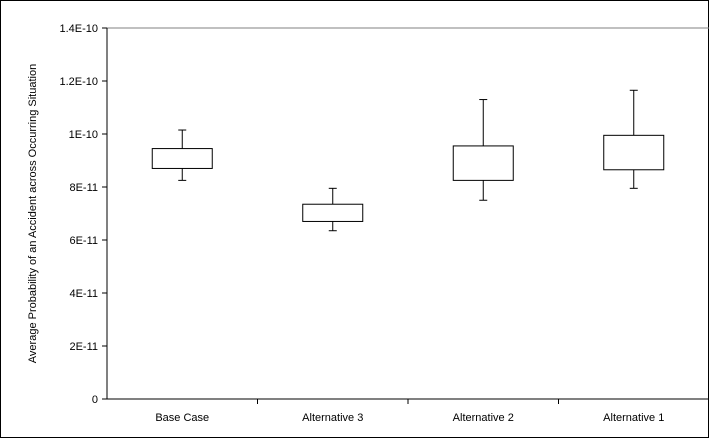 This screenshot has width=709, height=438. Describe the element at coordinates (83, 347) in the screenshot. I see `y-tick-label: 2E-11` at that location.